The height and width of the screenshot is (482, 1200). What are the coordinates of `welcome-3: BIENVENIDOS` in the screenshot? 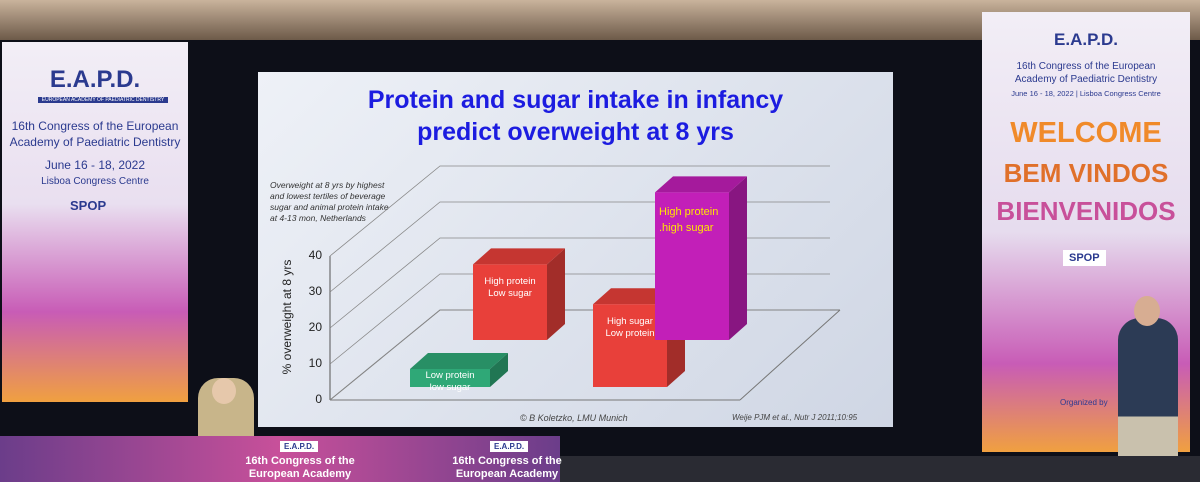 It's located at (1086, 211).